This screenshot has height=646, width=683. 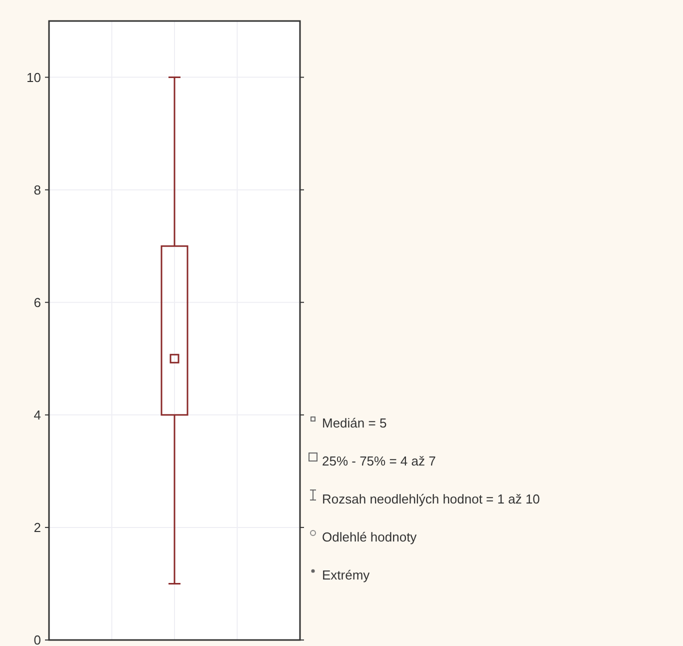 I want to click on text: 25% - 75% = 4 až 7, so click(x=379, y=461).